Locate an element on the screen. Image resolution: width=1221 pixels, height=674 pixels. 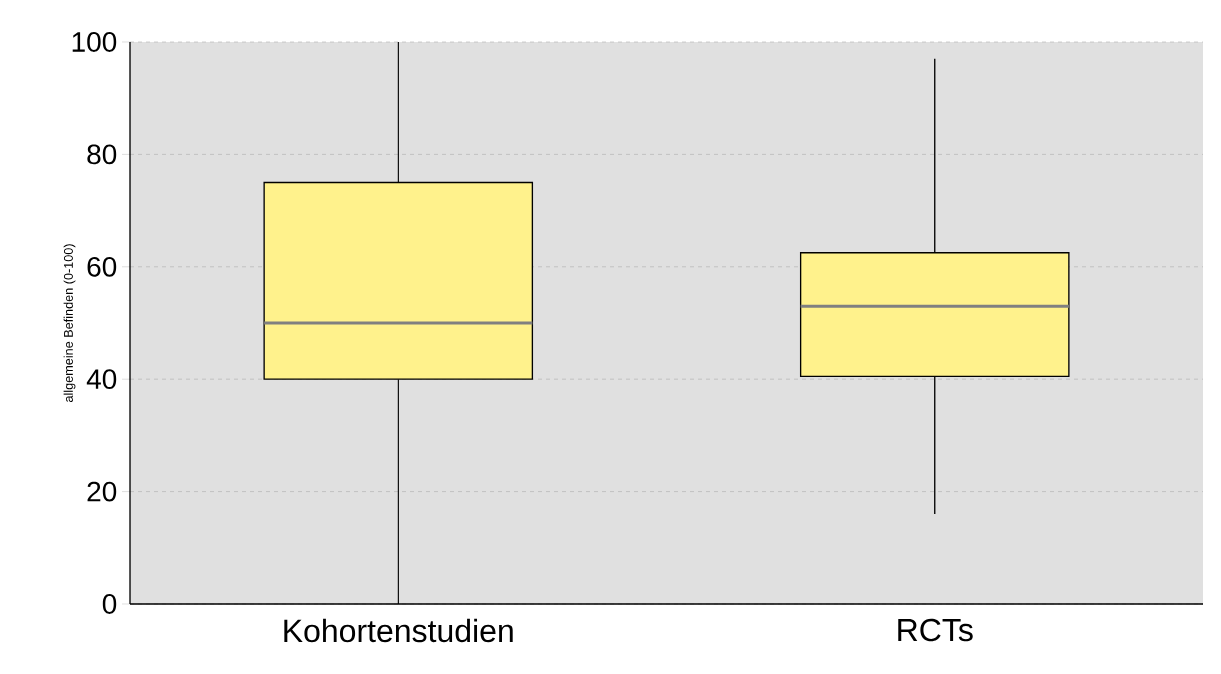
y-tick-label: 20 is located at coordinates (102, 491).